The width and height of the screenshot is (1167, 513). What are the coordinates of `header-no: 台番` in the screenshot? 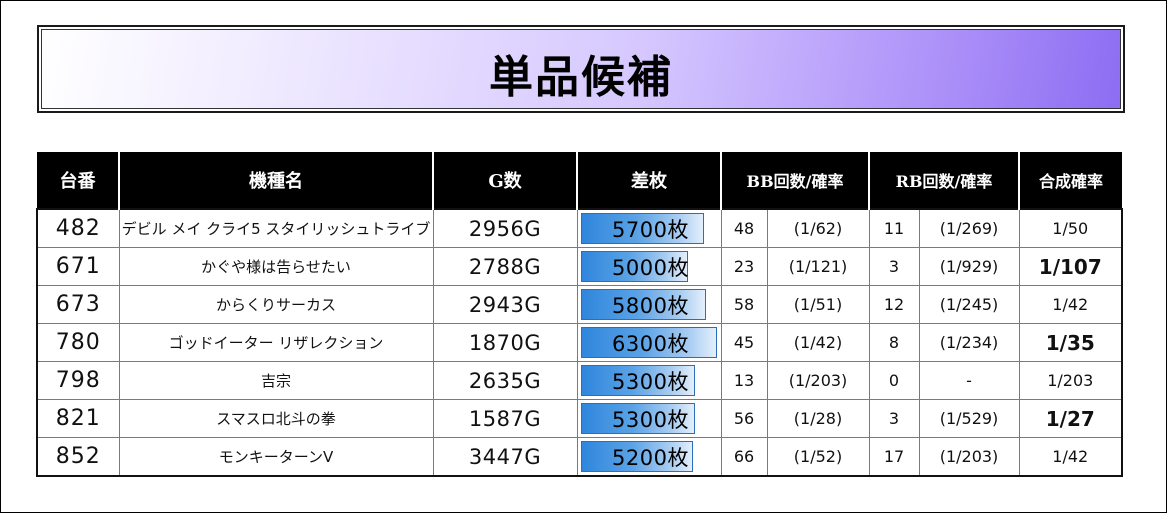 It's located at (78, 180).